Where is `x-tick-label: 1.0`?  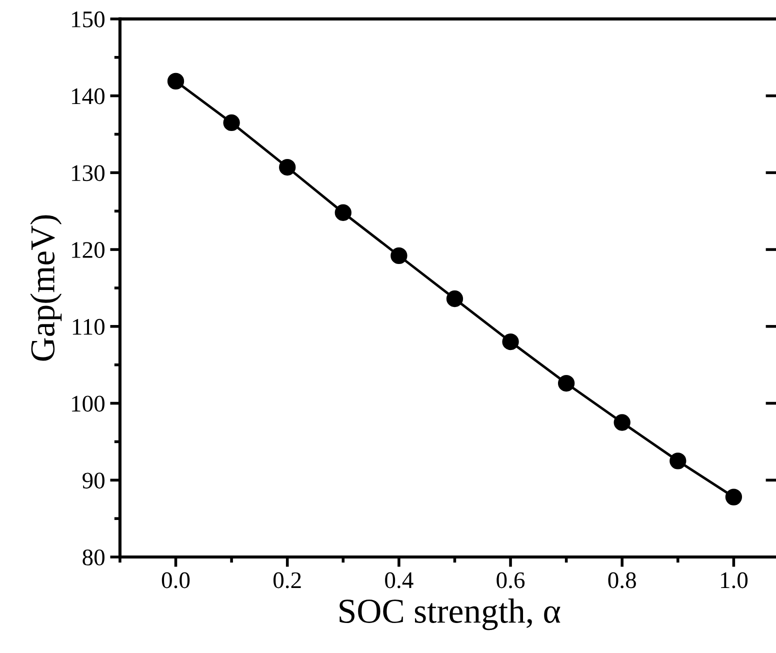 x-tick-label: 1.0 is located at coordinates (734, 580).